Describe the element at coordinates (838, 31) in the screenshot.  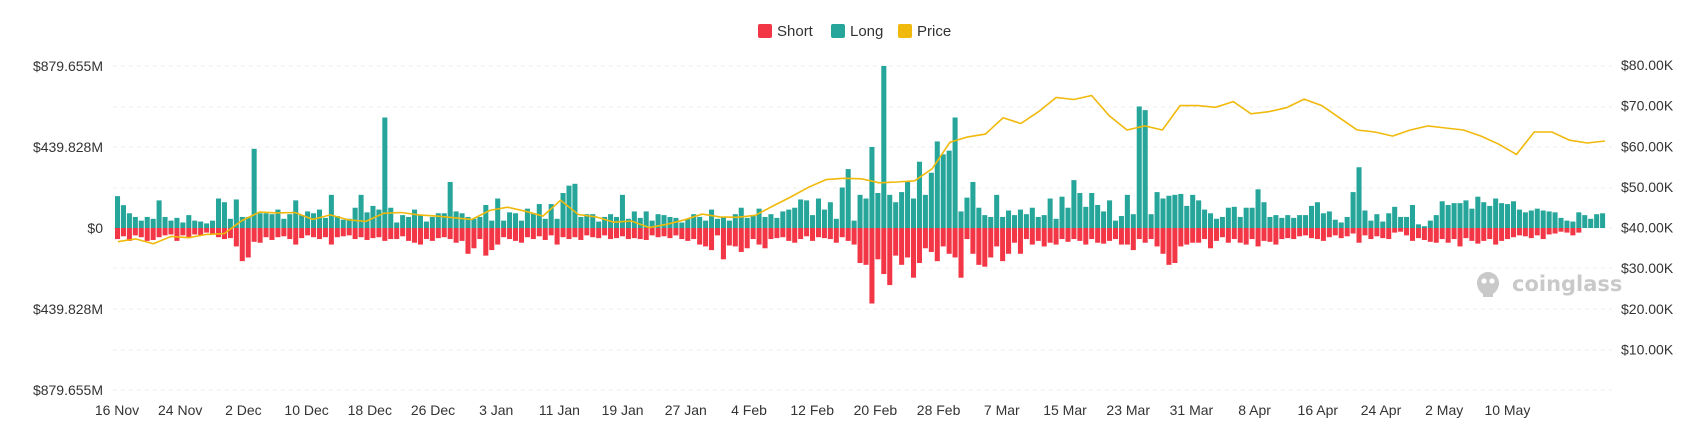
I see `legend-swatch-long` at that location.